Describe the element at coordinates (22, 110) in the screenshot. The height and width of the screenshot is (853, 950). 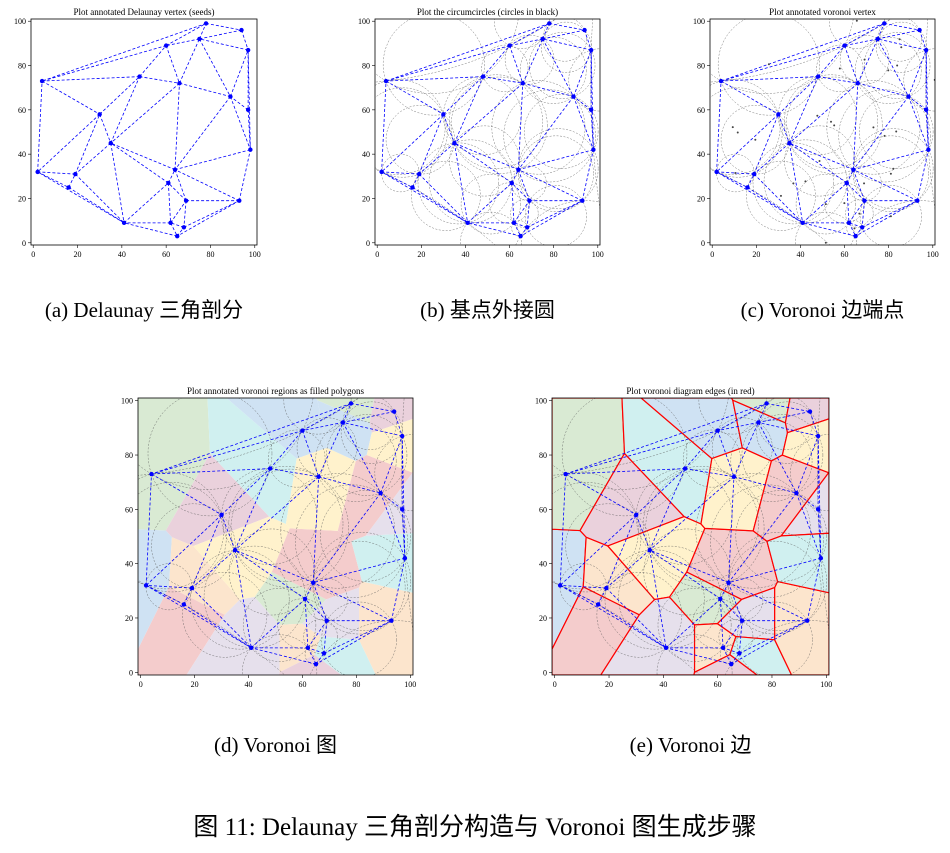
I see `y-tick-label: 60` at that location.